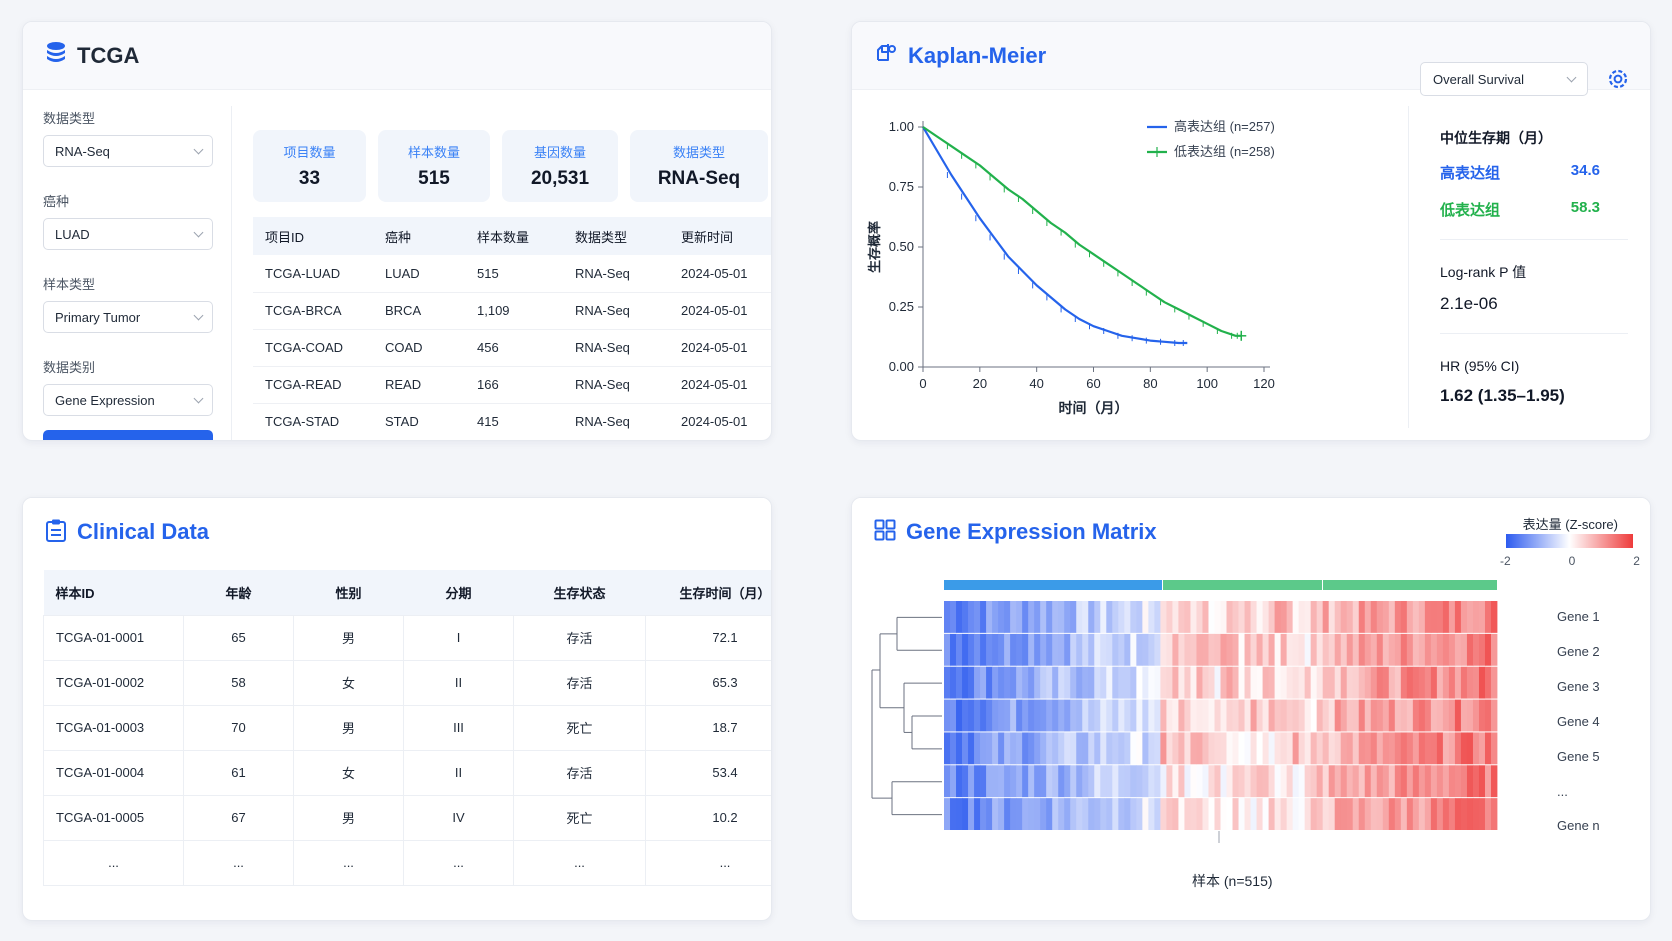 The width and height of the screenshot is (1672, 941). Describe the element at coordinates (458, 727) in the screenshot. I see `cell: III` at that location.